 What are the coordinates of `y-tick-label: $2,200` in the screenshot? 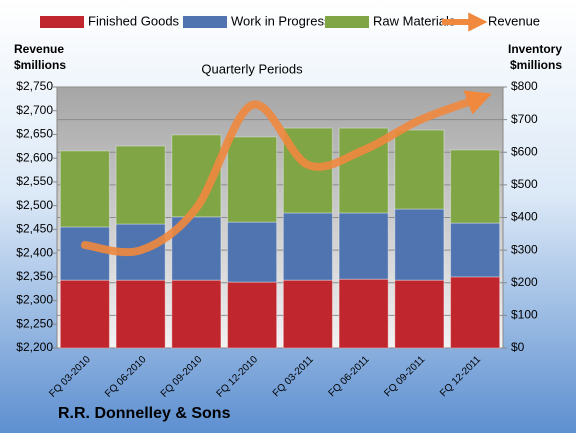 It's located at (34, 347).